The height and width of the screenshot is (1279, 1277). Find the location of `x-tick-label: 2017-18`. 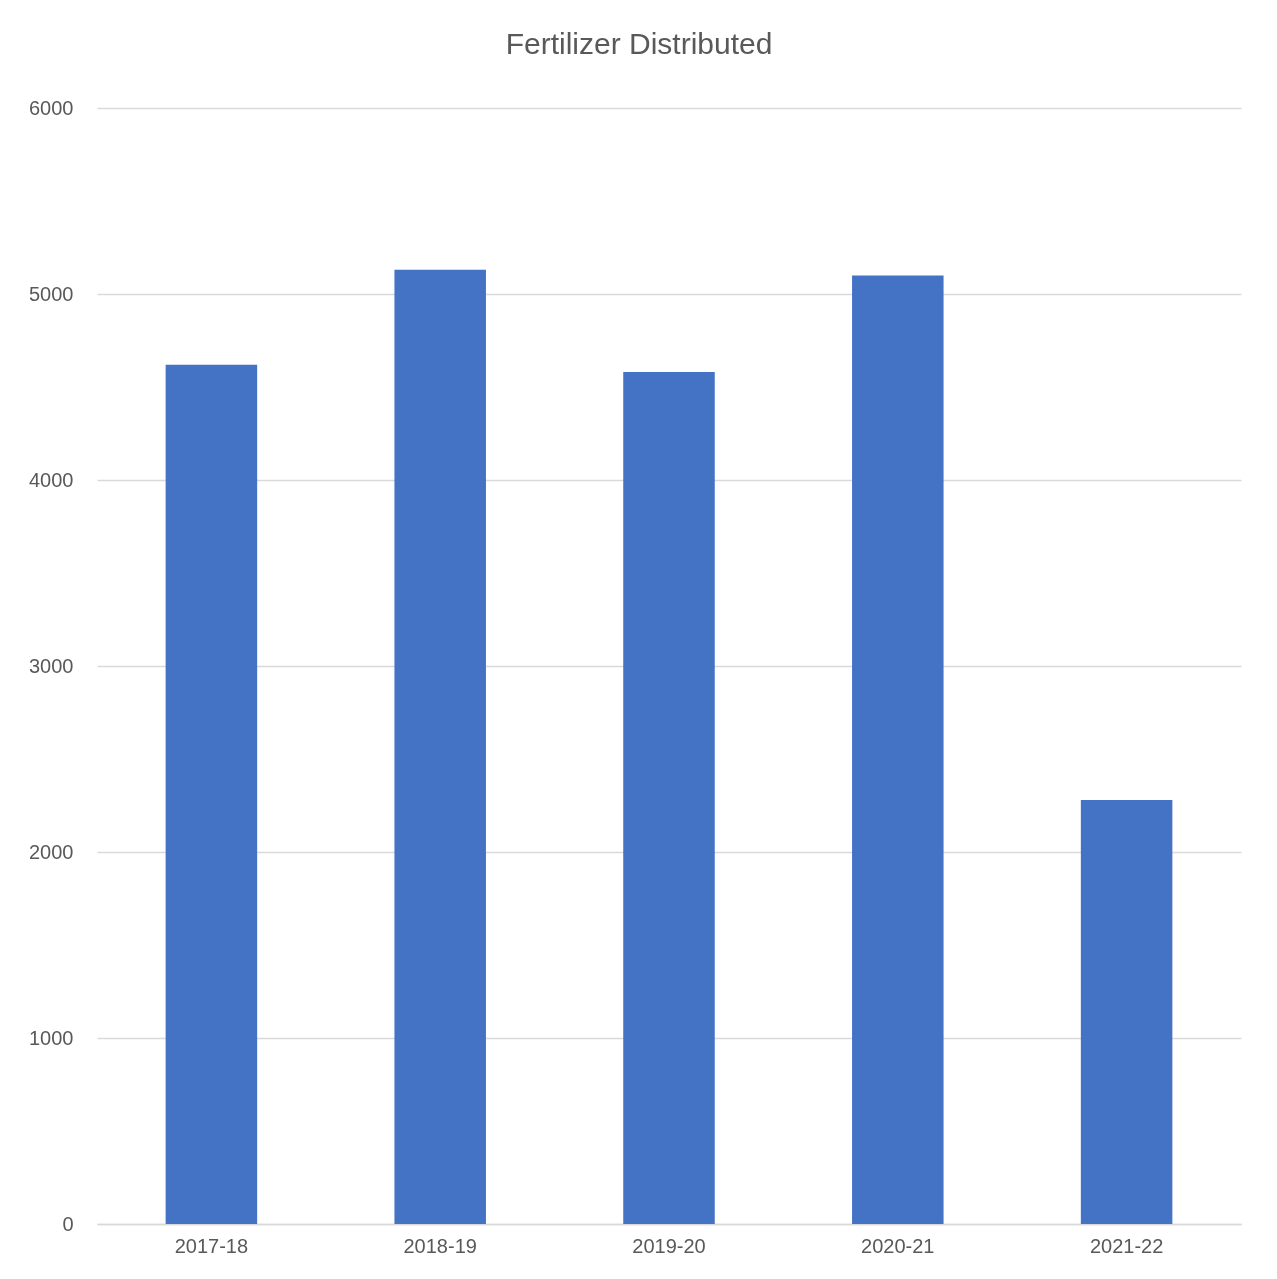

x-tick-label: 2017-18 is located at coordinates (211, 1245).